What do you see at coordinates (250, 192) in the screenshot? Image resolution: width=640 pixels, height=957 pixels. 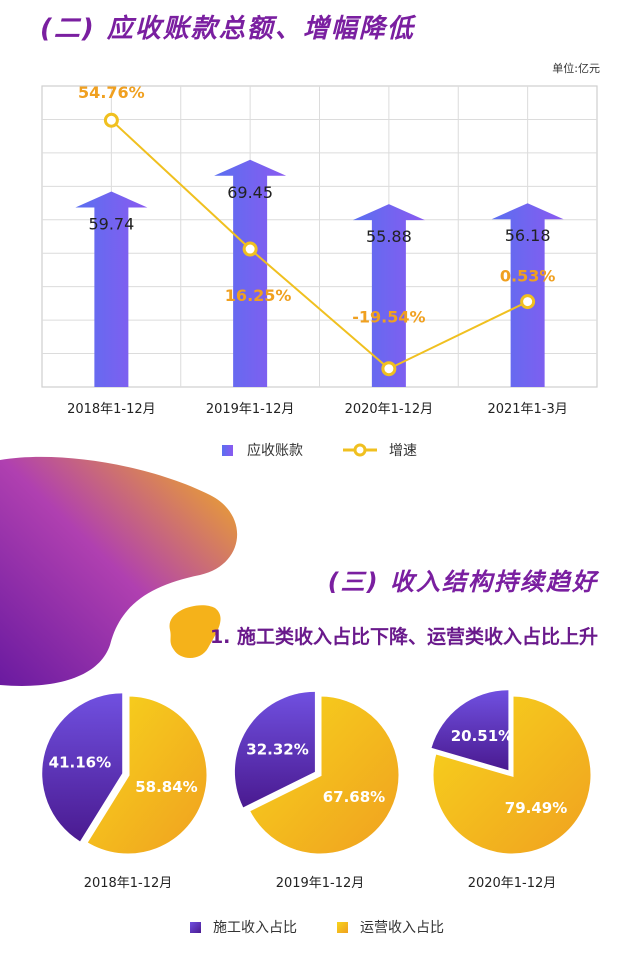 I see `bar-value-label: 69.45` at bounding box center [250, 192].